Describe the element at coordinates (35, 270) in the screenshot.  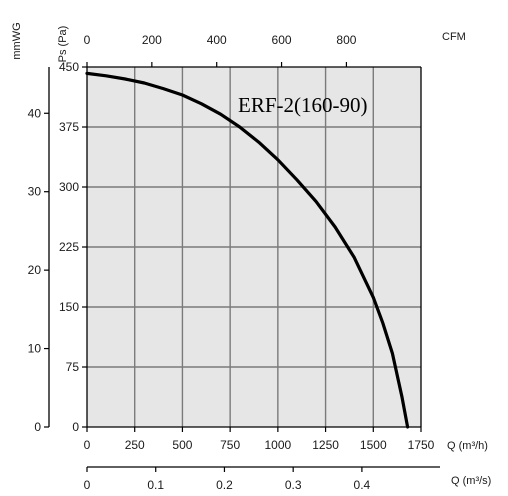
I see `y2-tick-label: 20` at that location.